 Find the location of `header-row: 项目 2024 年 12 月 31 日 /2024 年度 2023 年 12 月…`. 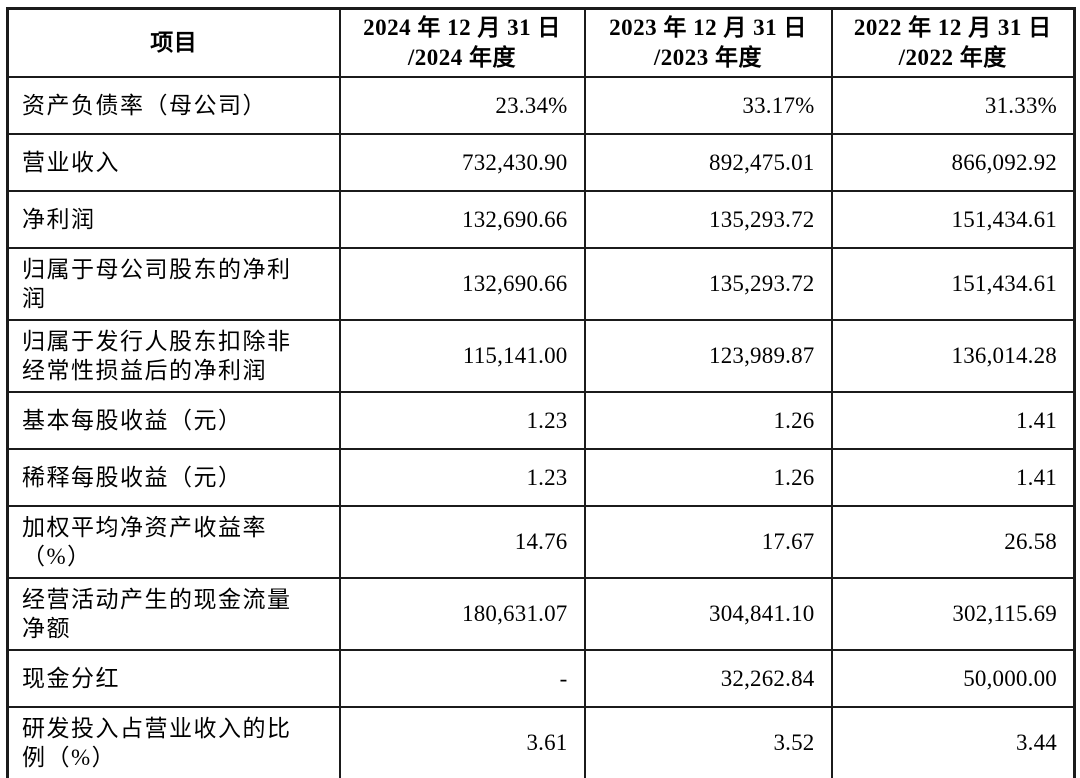

header-row: 项目 2024 年 12 月 31 日 /2024 年度 2023 年 12 月… is located at coordinates (541, 42).